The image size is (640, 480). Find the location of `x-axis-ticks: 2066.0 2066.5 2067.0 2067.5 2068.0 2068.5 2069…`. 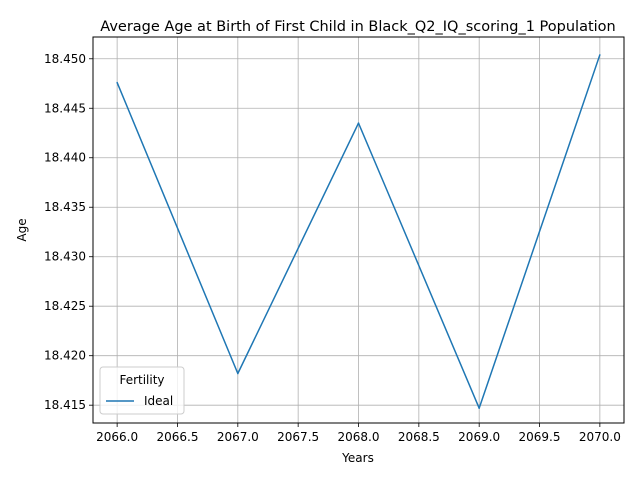

x-axis-ticks: 2066.0 2066.5 2067.0 2067.5 2068.0 2068.5 2069… is located at coordinates (358, 433).